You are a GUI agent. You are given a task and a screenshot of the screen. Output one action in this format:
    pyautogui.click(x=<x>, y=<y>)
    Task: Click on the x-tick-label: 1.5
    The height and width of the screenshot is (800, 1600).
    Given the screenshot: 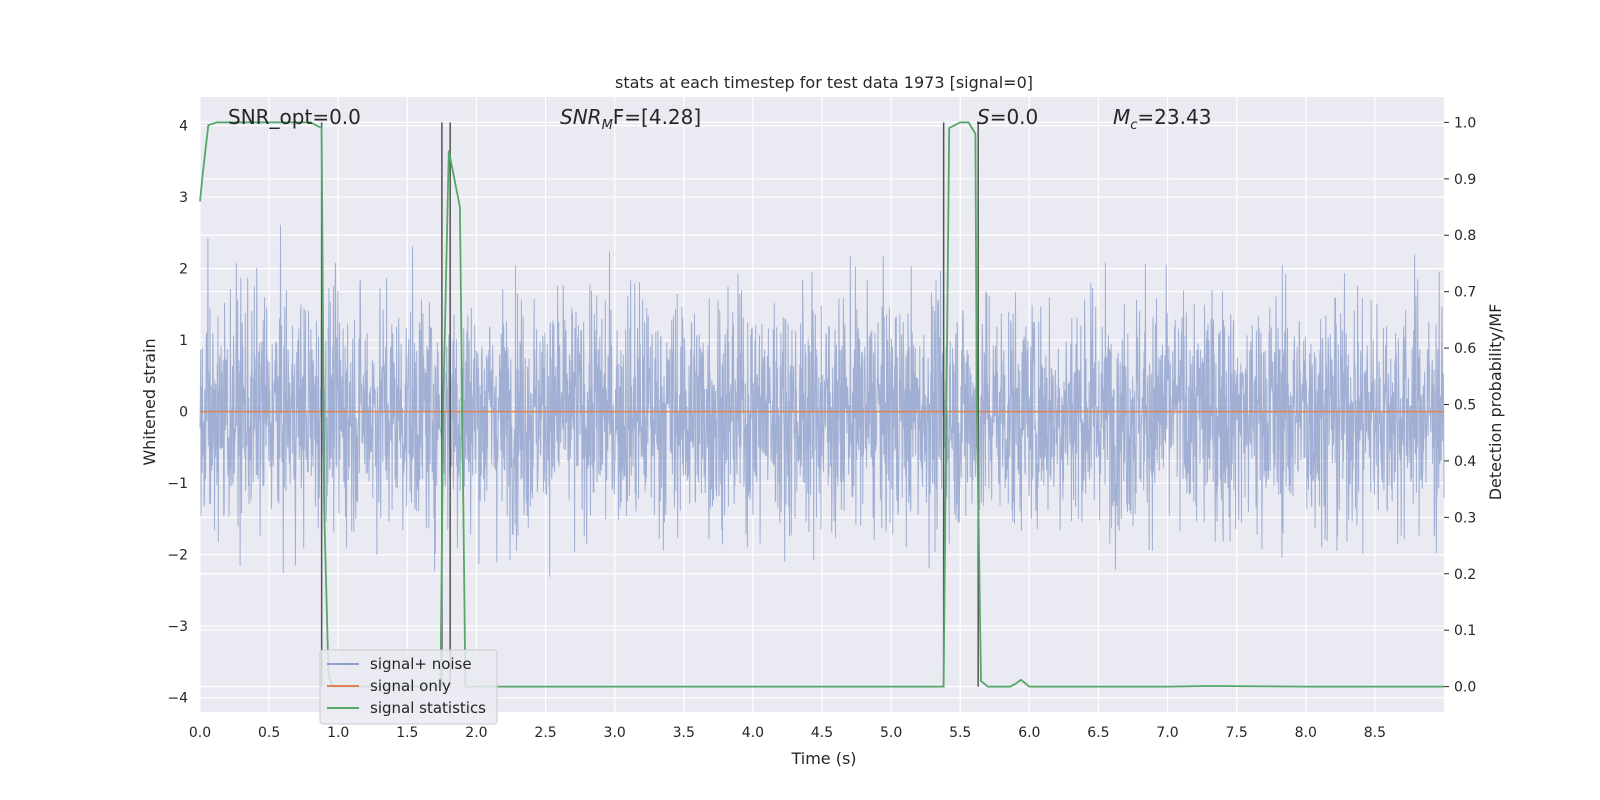 What is the action you would take?
    pyautogui.click(x=407, y=733)
    